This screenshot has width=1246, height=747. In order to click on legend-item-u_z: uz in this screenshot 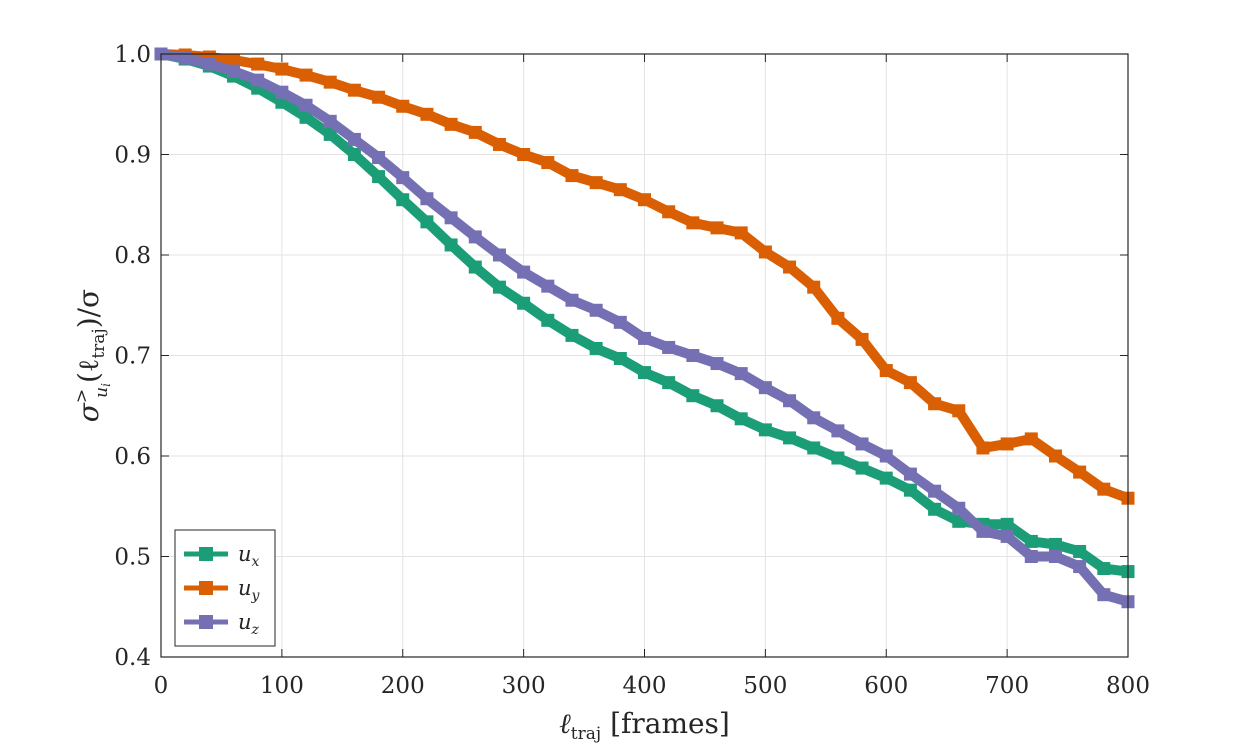, I will do `click(222, 624)`.